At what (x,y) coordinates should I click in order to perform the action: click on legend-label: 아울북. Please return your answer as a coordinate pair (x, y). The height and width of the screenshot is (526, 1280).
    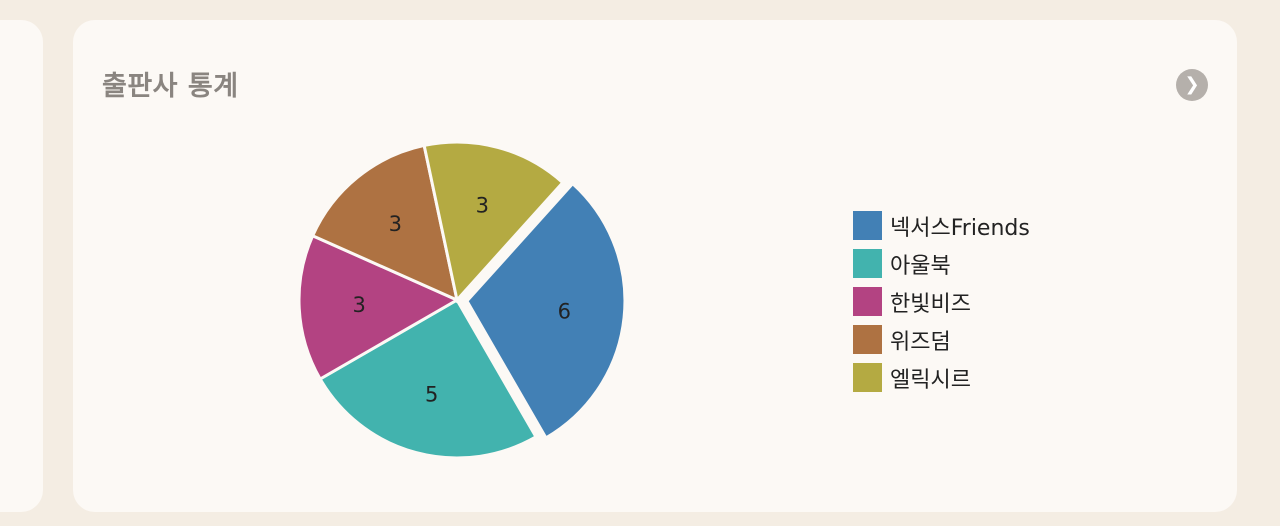
    Looking at the image, I should click on (920, 266).